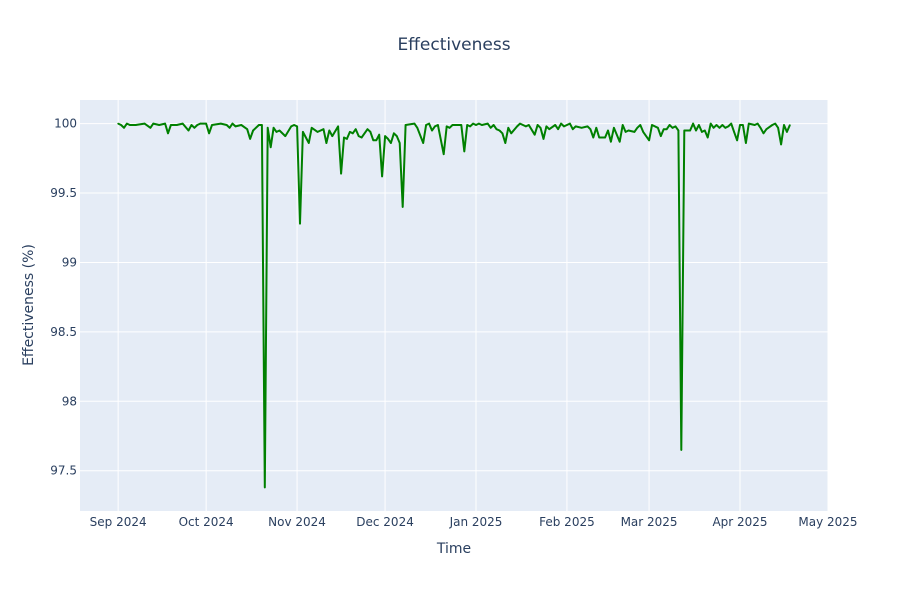  What do you see at coordinates (649, 522) in the screenshot?
I see `x-tick-label: Mar 2025` at bounding box center [649, 522].